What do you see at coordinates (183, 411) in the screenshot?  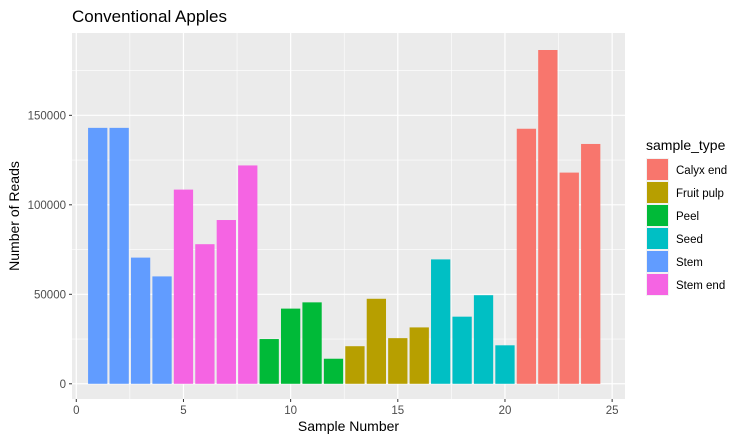 I see `x-tick-label: 5` at bounding box center [183, 411].